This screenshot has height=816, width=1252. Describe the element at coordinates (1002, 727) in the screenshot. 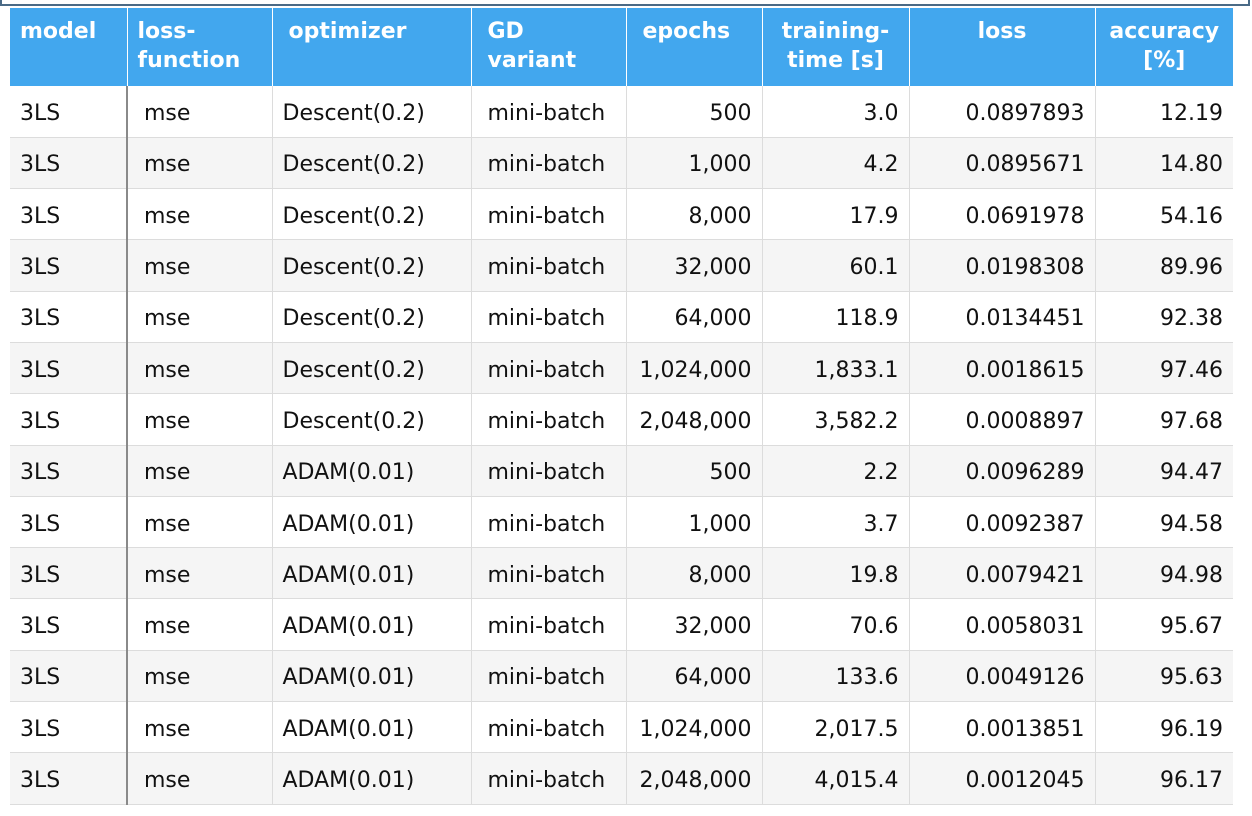

I see `cell-loss: 0.0013851` at that location.